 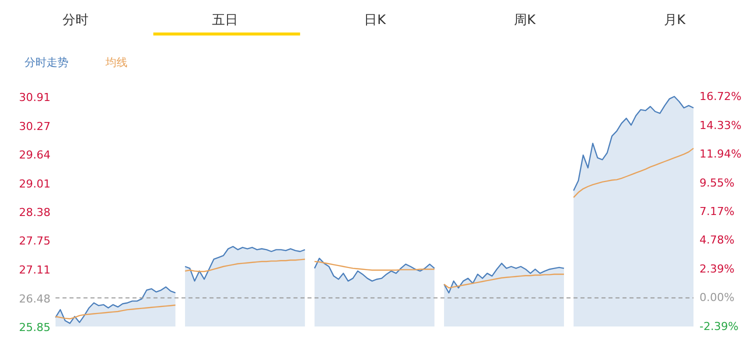 What do you see at coordinates (721, 154) in the screenshot?
I see `y2-tick-label: 11.94%` at bounding box center [721, 154].